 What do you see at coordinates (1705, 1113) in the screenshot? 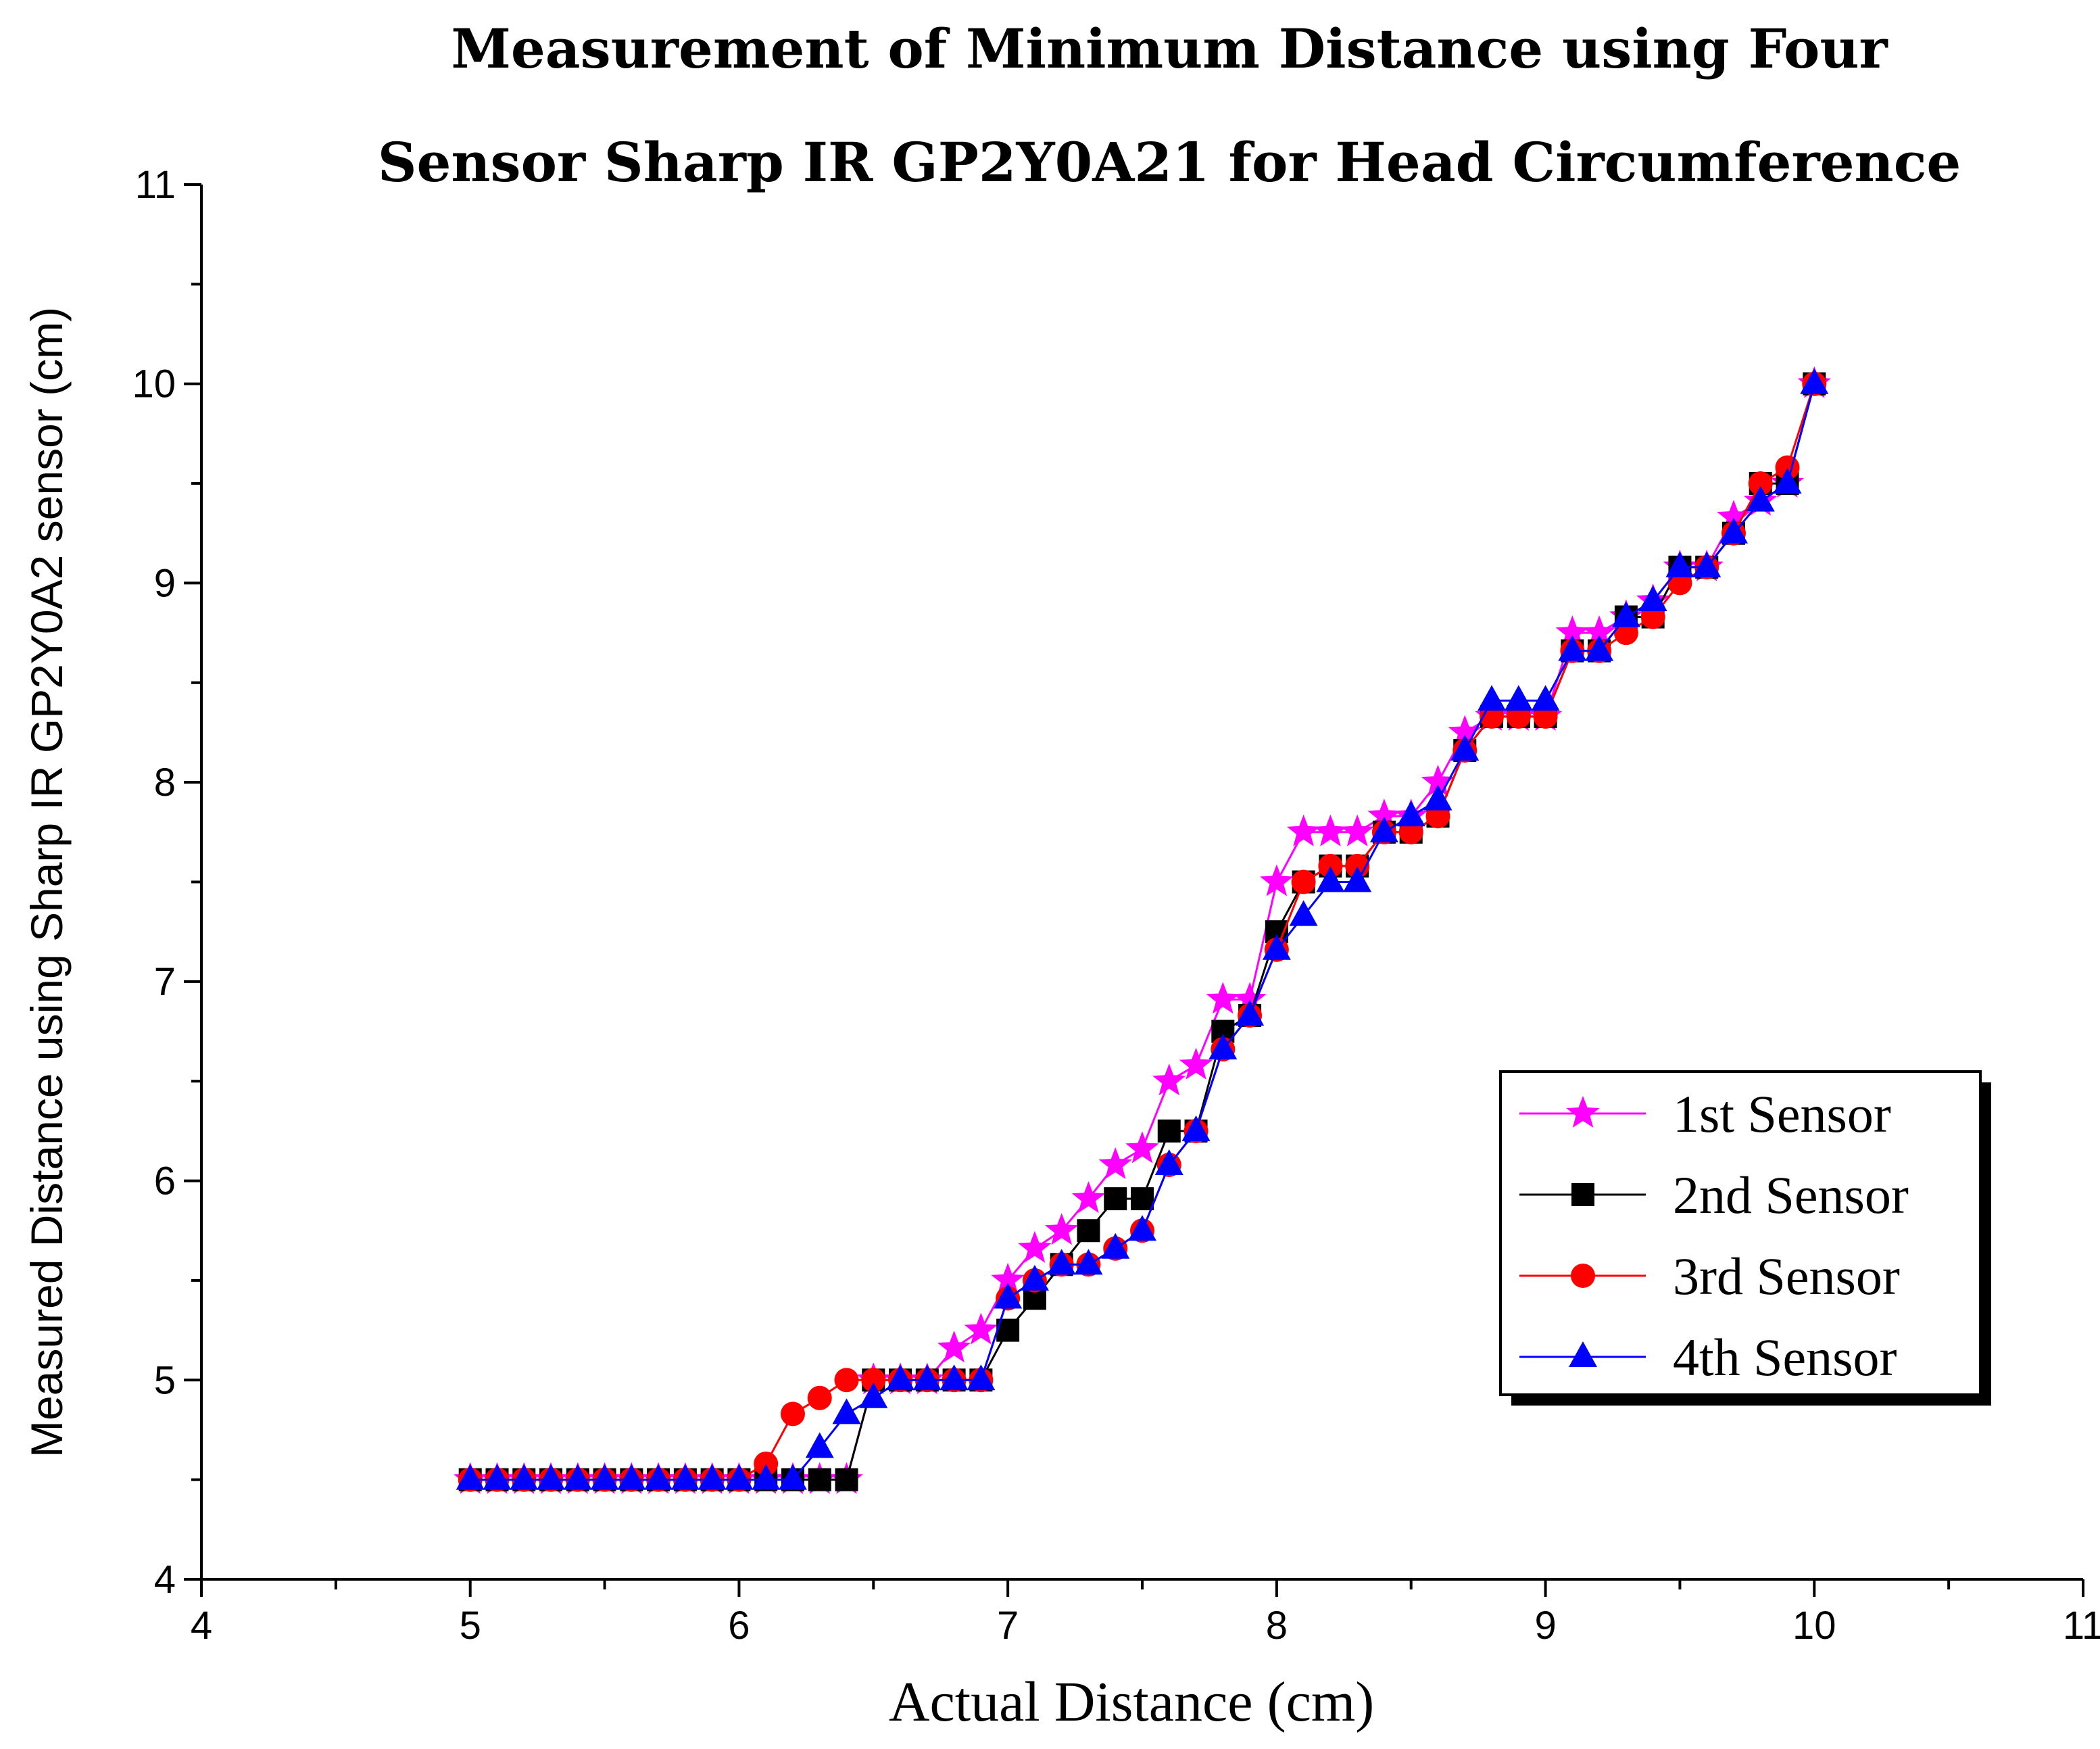
I see `legend-item: 1st Sensor` at bounding box center [1705, 1113].